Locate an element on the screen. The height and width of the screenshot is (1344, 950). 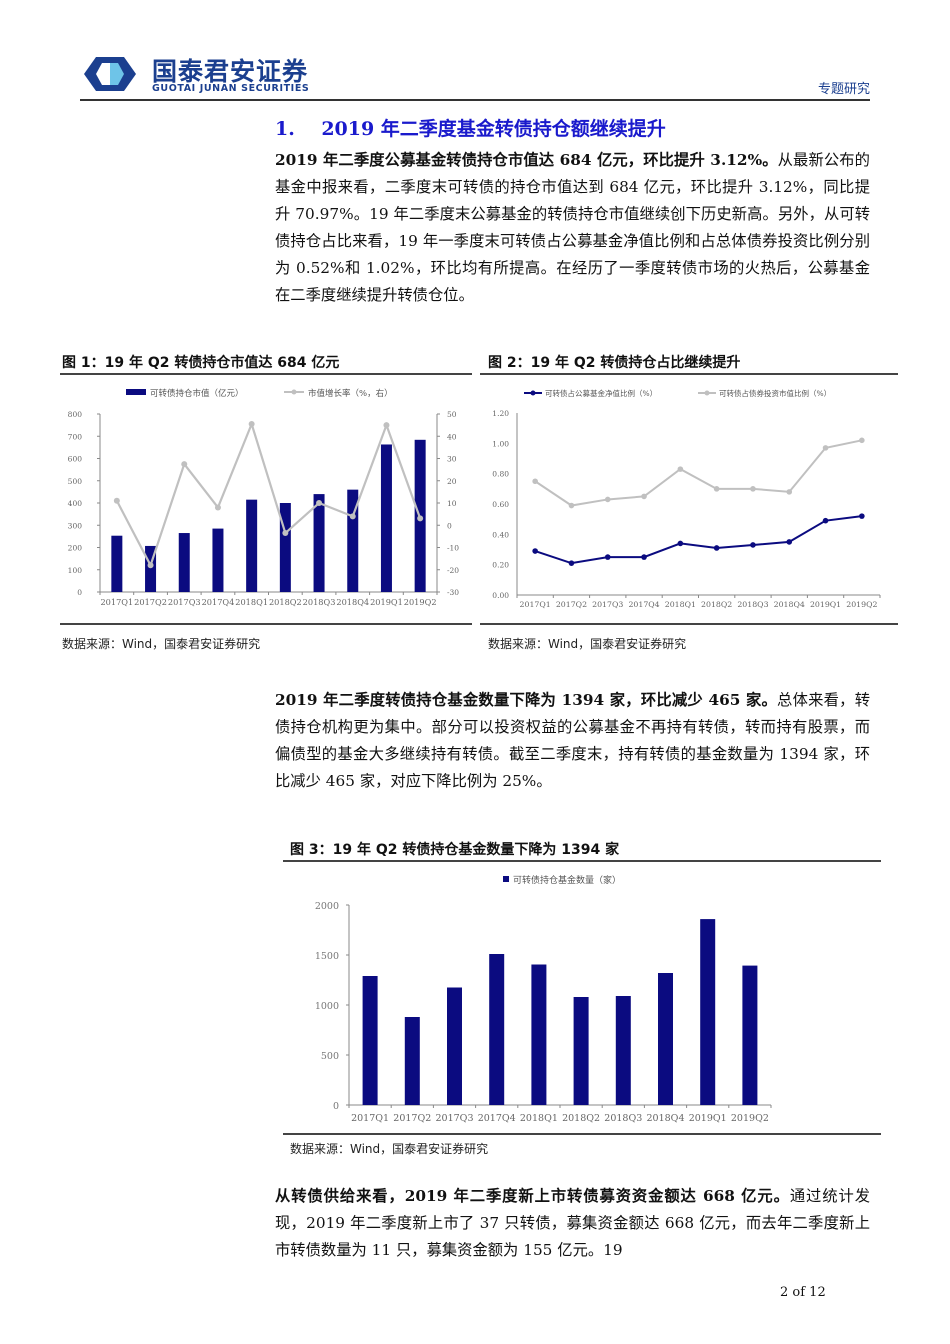
svg-text: 1500 is located at coordinates (327, 956).